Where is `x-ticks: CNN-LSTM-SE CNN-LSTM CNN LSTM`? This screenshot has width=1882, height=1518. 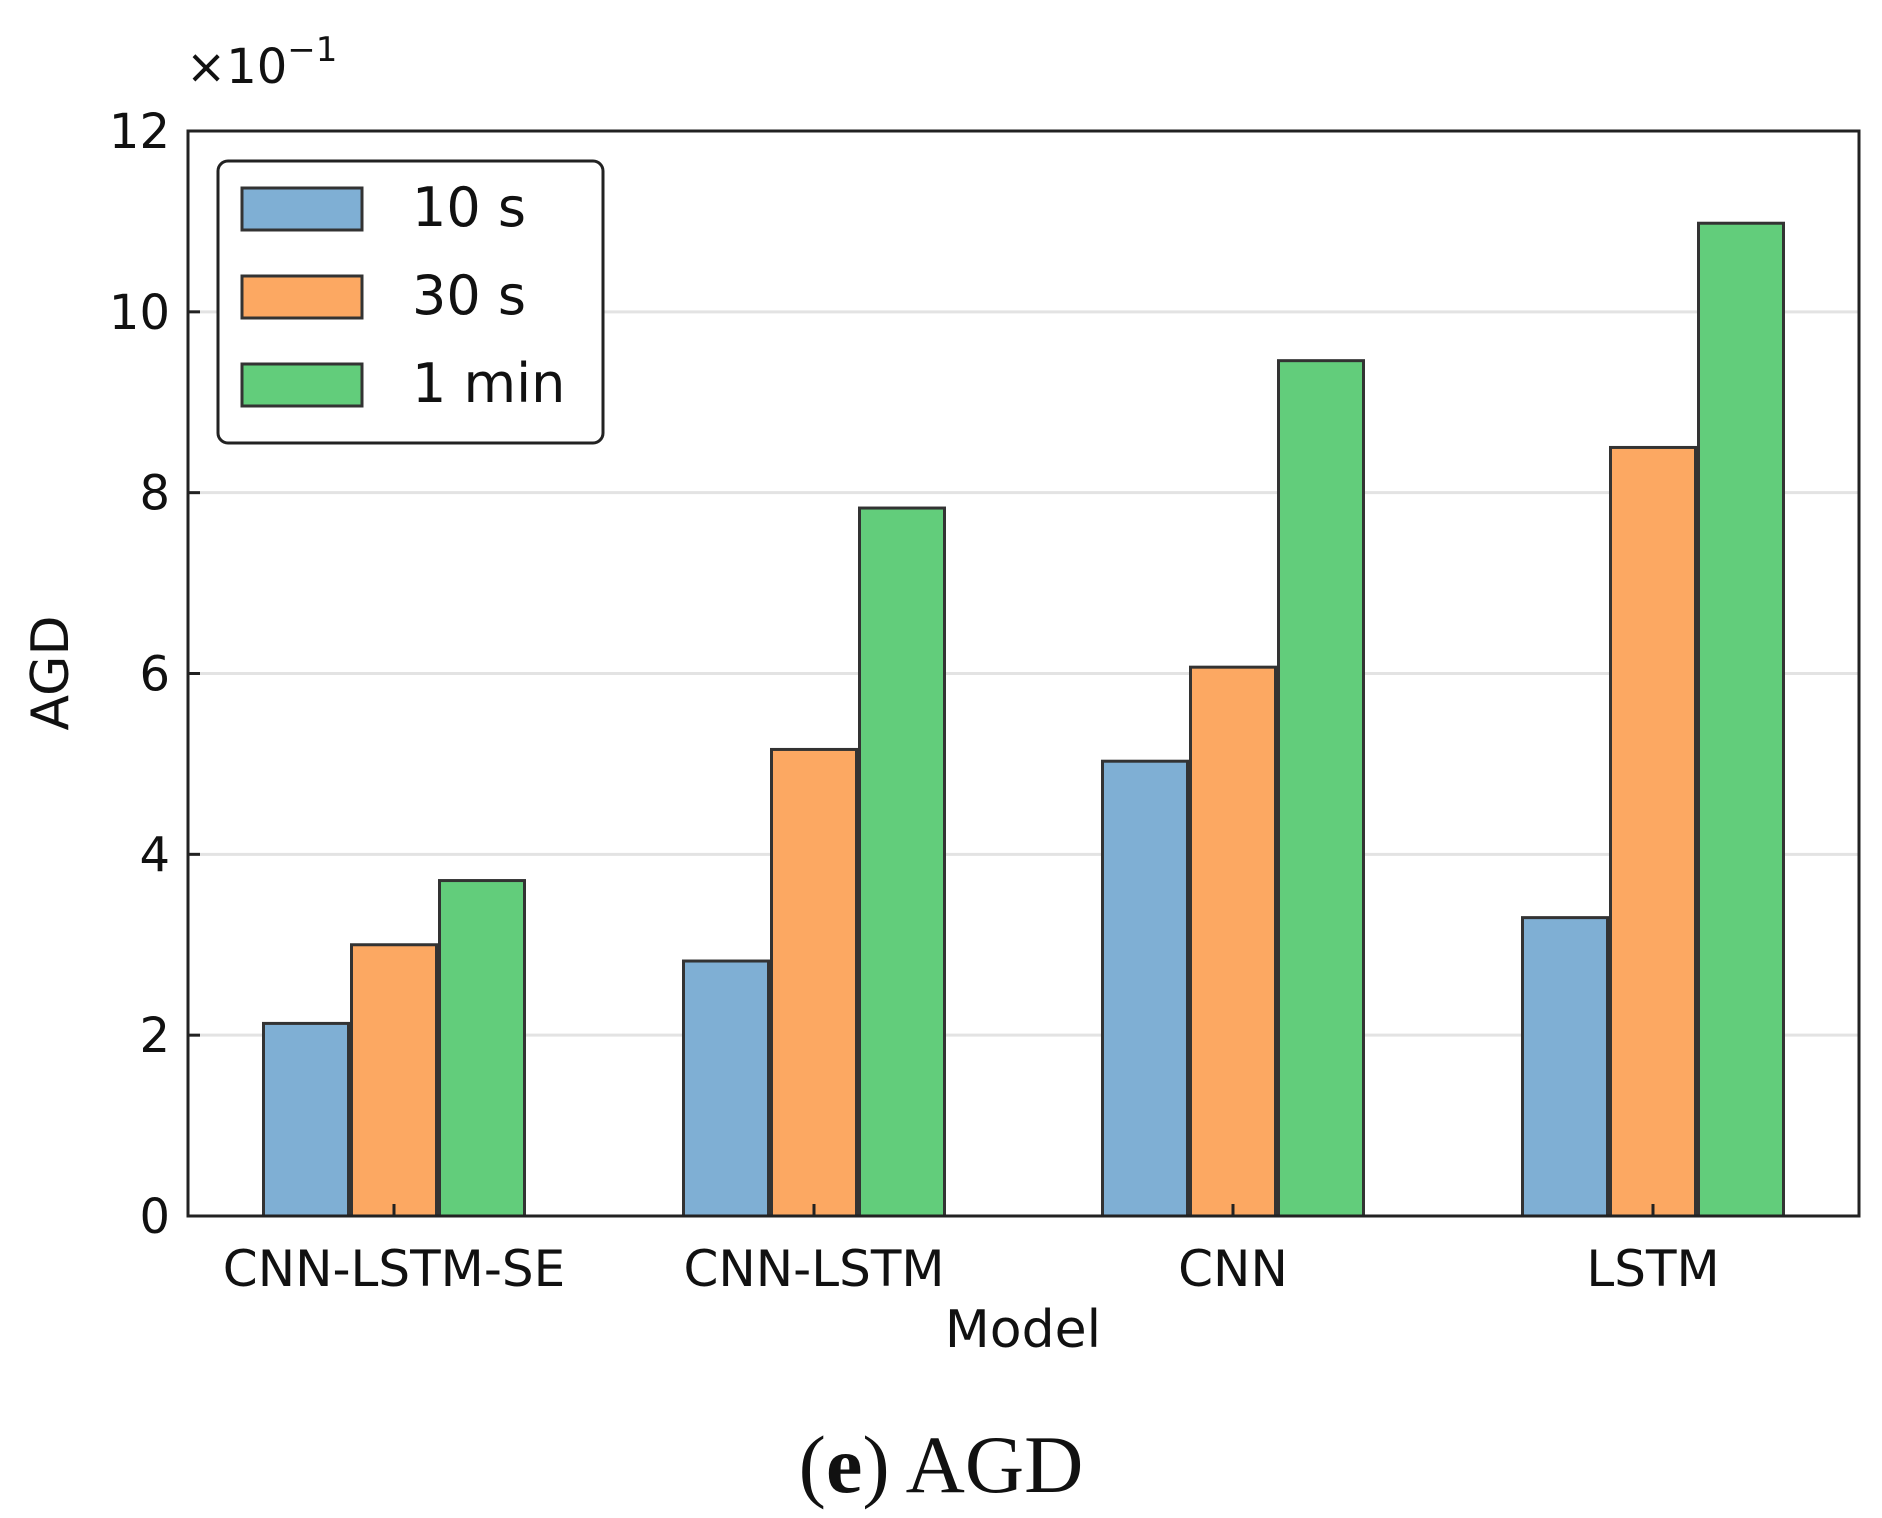
x-ticks: CNN-LSTM-SE CNN-LSTM CNN LSTM is located at coordinates (971, 1251).